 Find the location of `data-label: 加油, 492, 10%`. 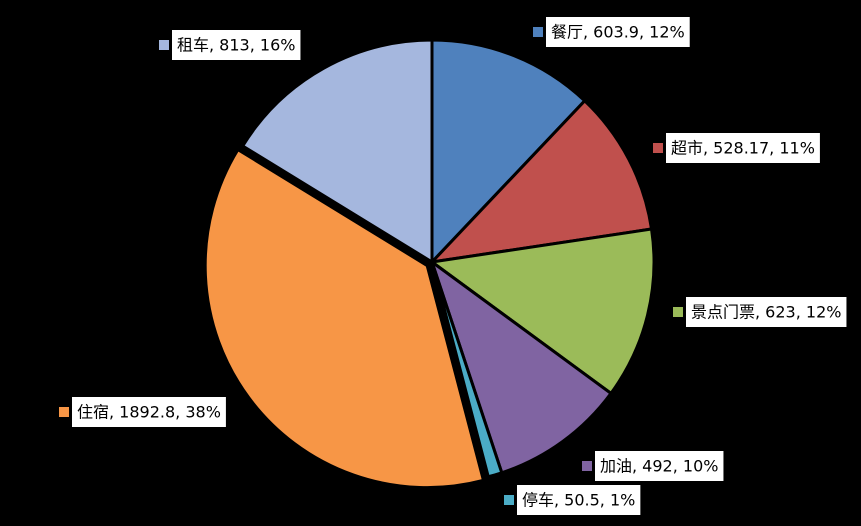

data-label: 加油, 492, 10% is located at coordinates (659, 466).